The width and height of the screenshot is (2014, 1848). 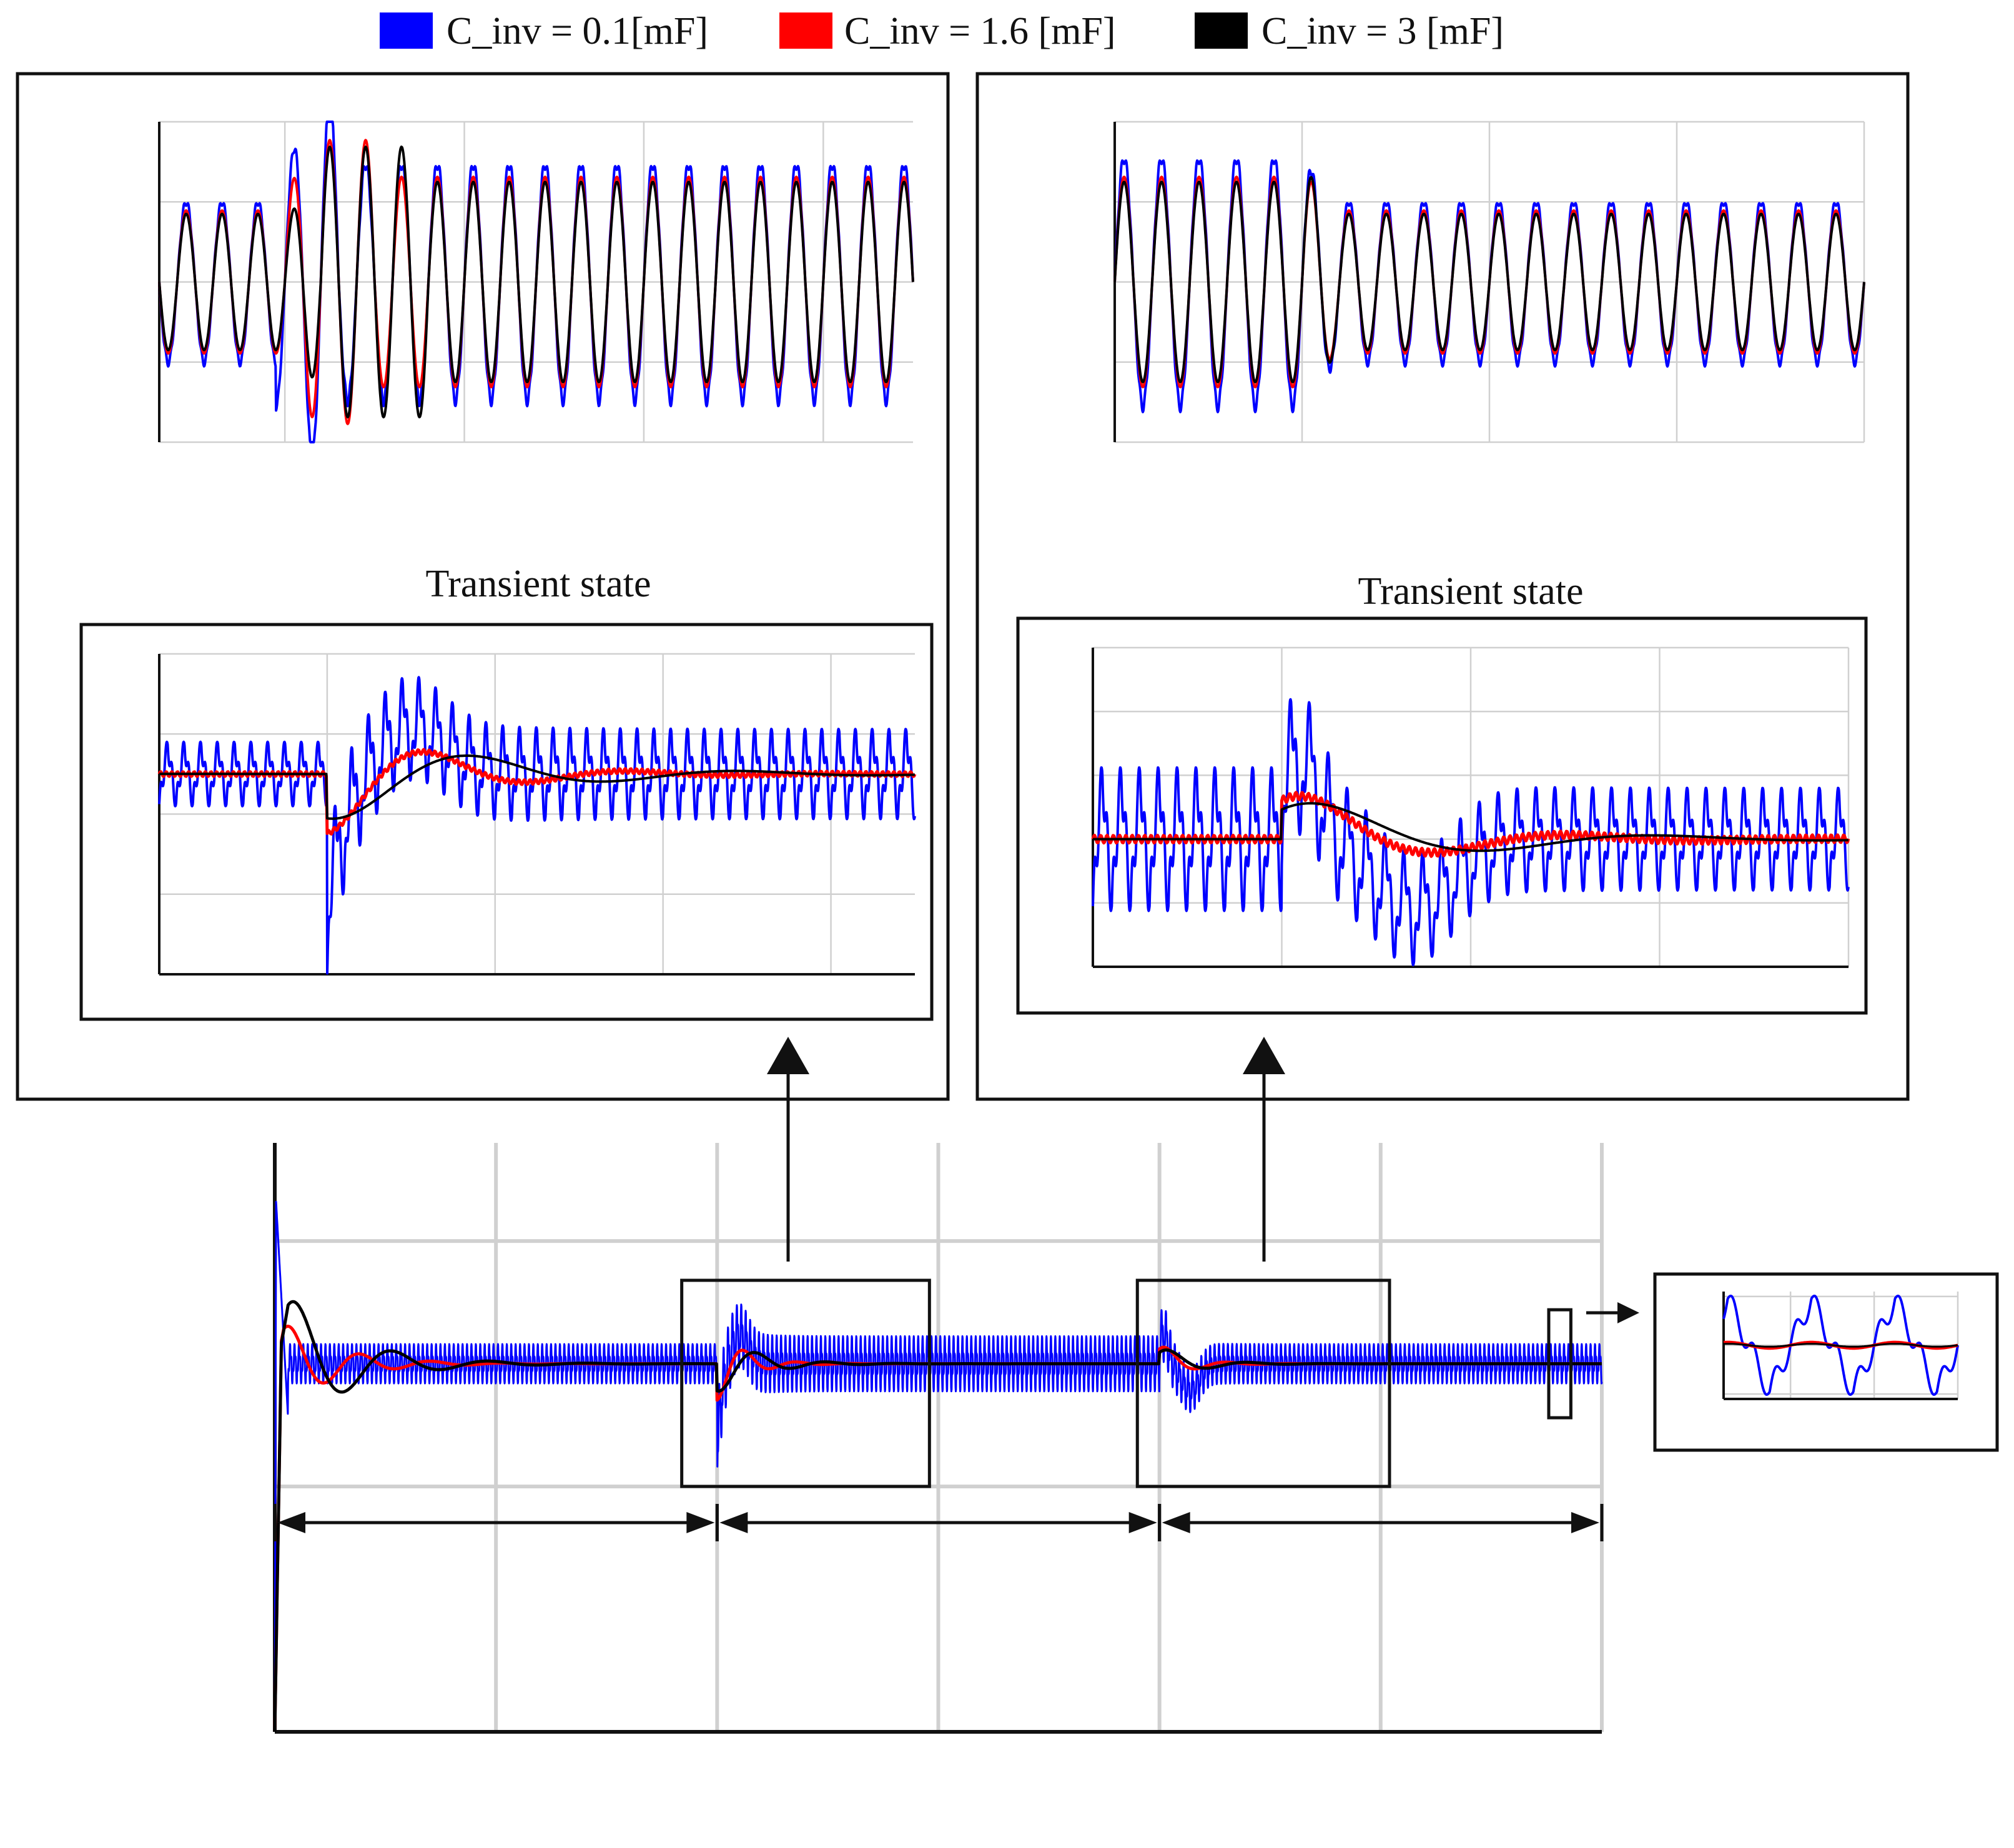 I want to click on zoom-frame-left, so click(x=506, y=822).